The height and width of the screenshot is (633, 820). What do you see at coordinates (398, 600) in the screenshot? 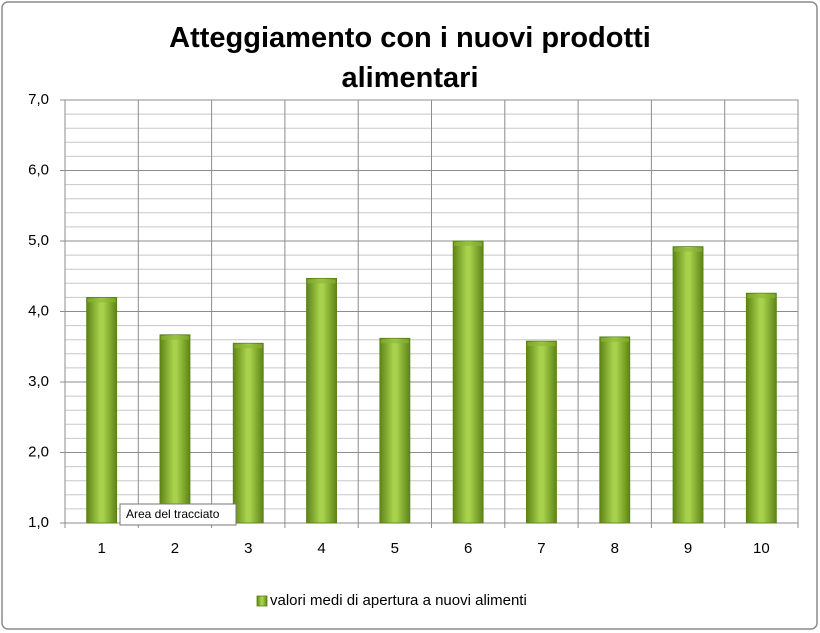
I see `legend-label: valori medi di apertura a nuovi alimenti` at bounding box center [398, 600].